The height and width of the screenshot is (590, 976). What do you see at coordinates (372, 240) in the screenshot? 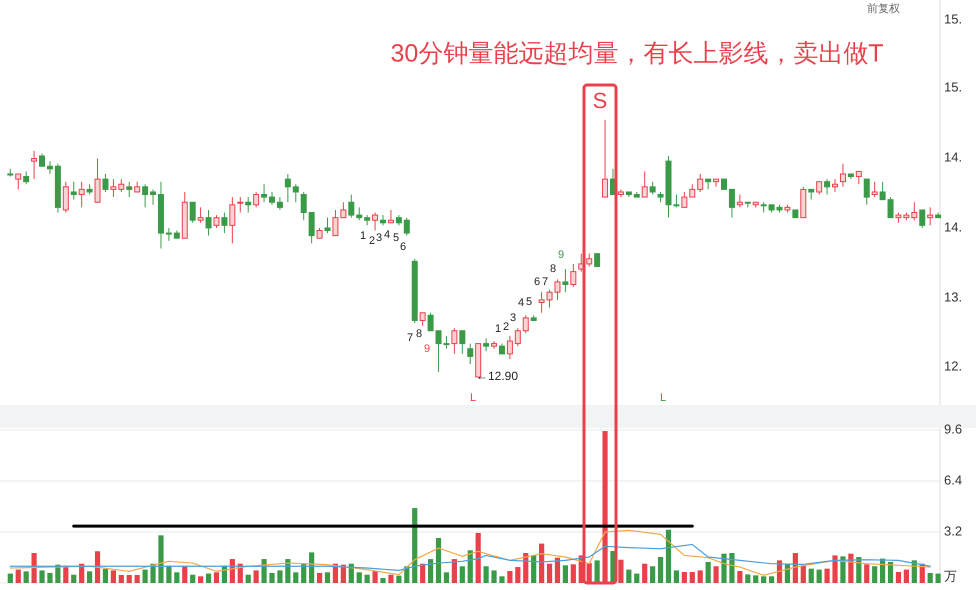
I see `annotation: 2` at bounding box center [372, 240].